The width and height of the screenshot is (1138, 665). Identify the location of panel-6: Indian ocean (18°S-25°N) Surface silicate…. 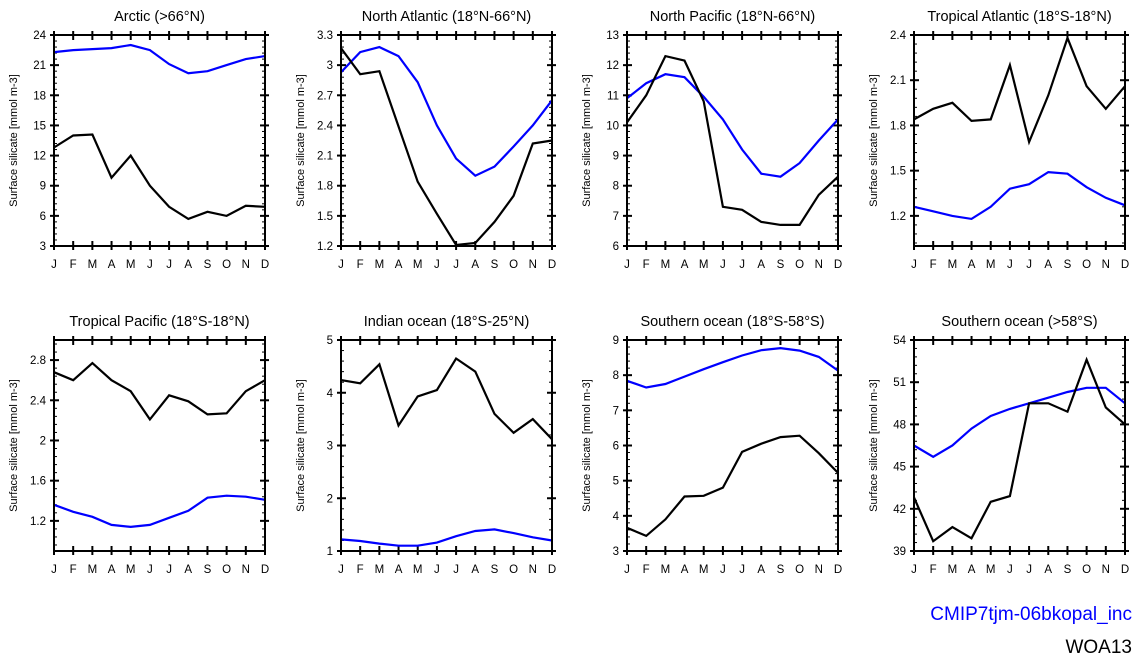
(425, 445).